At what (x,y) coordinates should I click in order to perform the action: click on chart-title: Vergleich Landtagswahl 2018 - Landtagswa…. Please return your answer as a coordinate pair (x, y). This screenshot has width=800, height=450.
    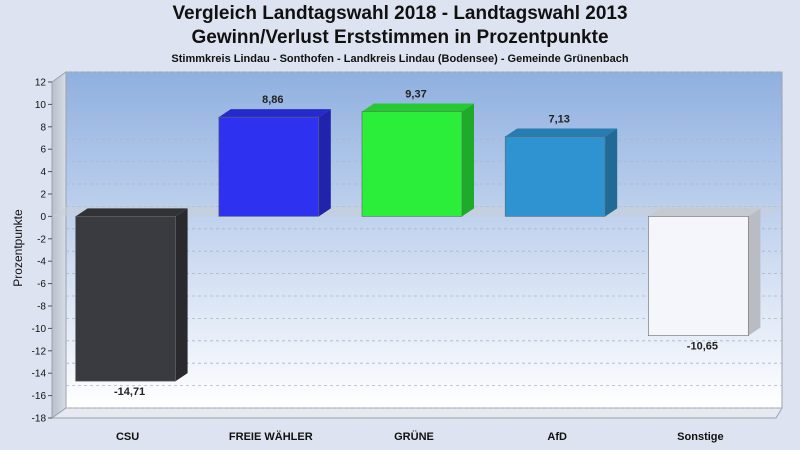
    Looking at the image, I should click on (400, 13).